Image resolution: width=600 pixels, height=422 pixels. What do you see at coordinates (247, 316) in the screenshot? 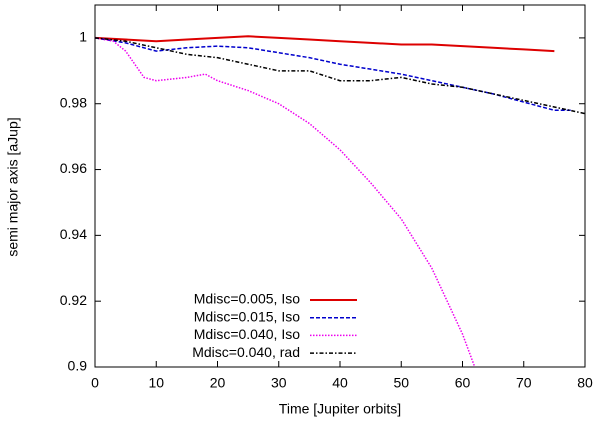
I see `legend-label: Mdisc=0.015, Iso` at bounding box center [247, 316].